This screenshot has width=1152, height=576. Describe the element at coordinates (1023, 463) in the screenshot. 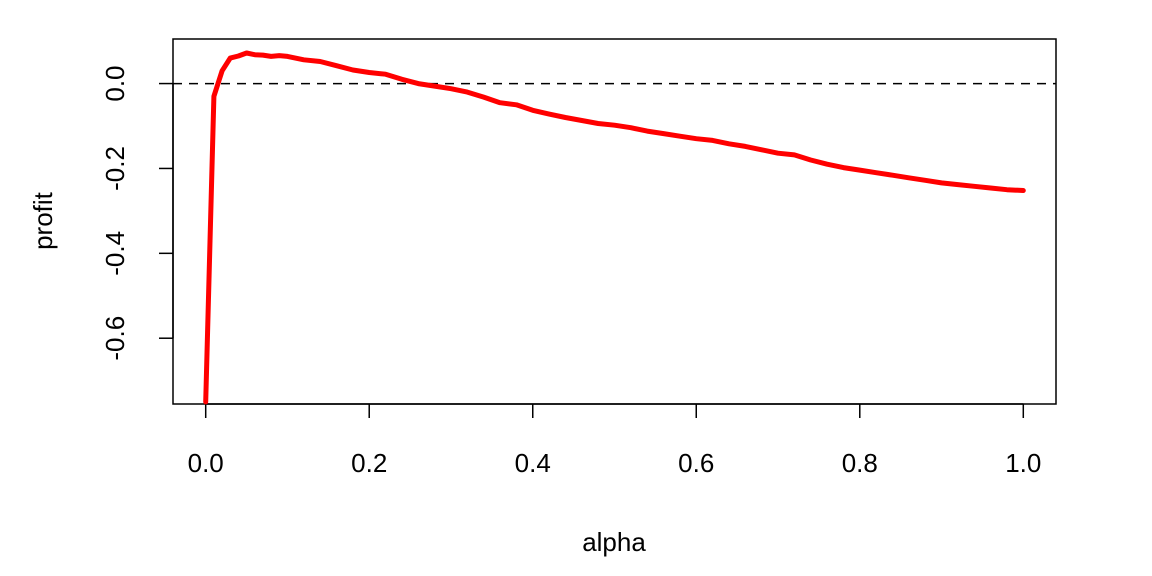

I see `x-tick-label: 1.0` at that location.